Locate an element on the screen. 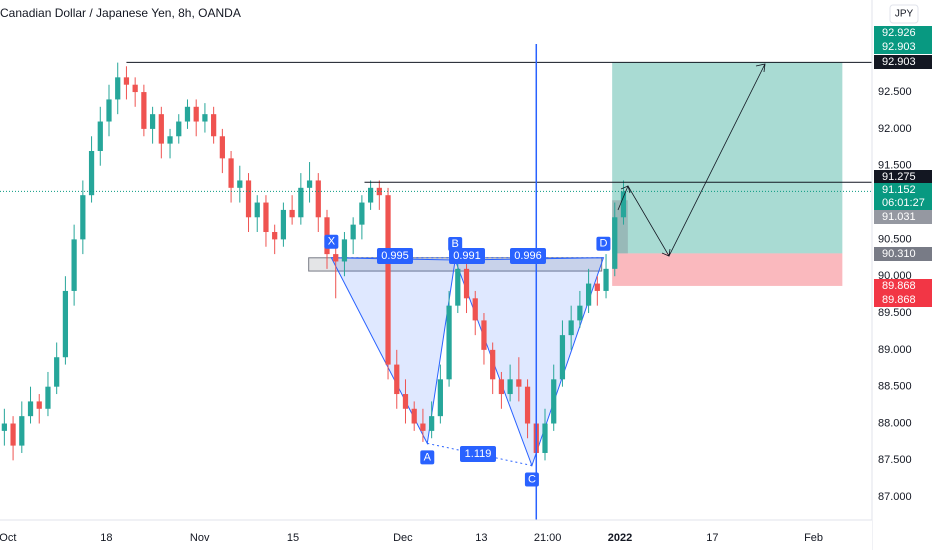 This screenshot has width=932, height=550. x-tick-label: Nov is located at coordinates (200, 538).